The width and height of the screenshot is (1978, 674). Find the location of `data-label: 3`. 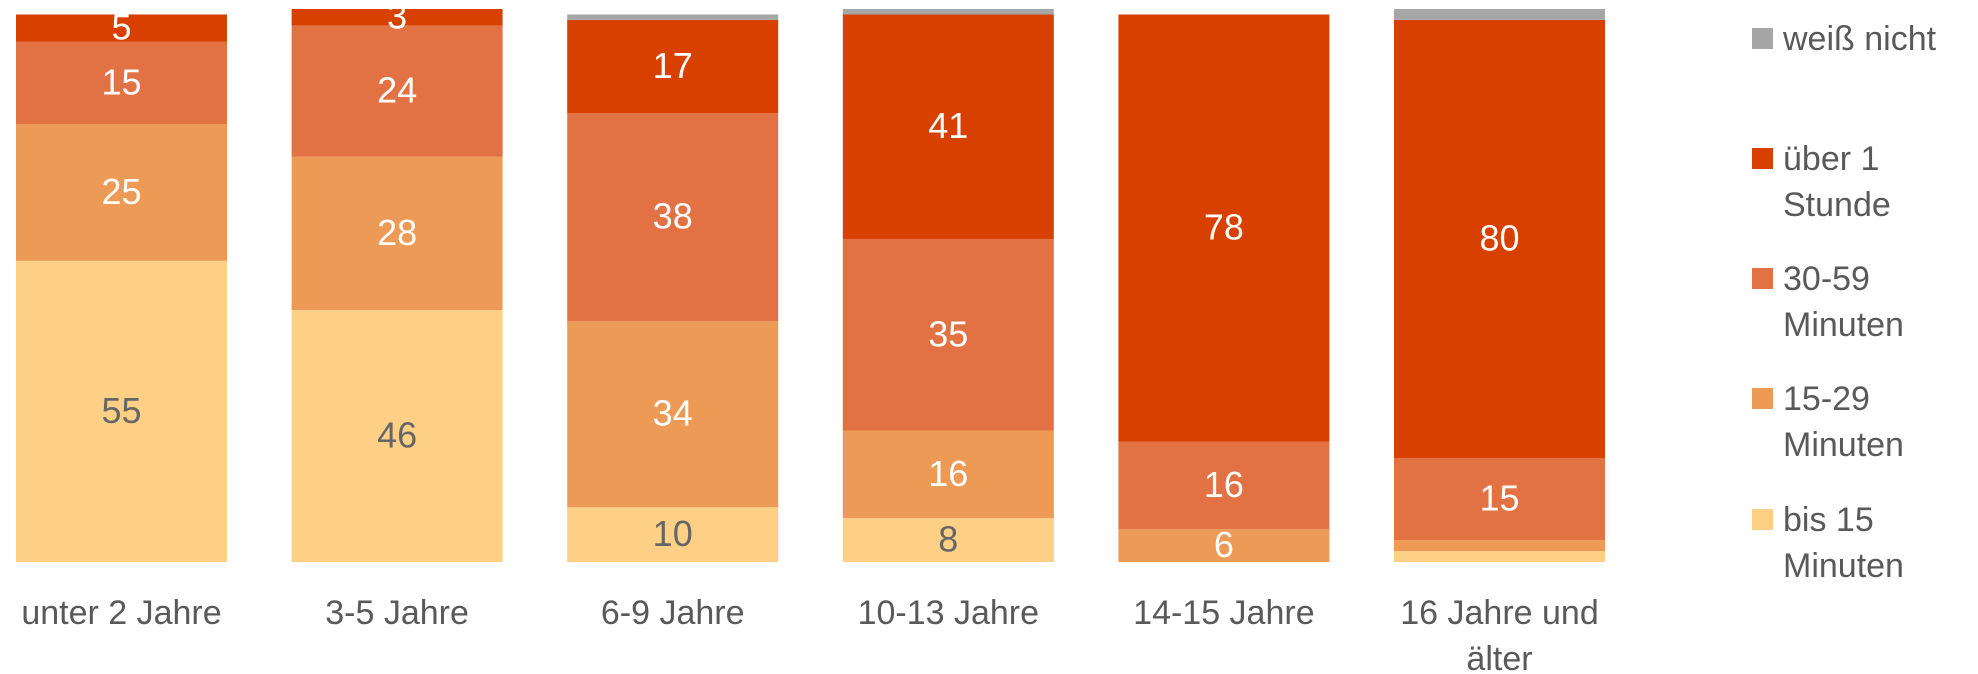

data-label: 3 is located at coordinates (397, 18).